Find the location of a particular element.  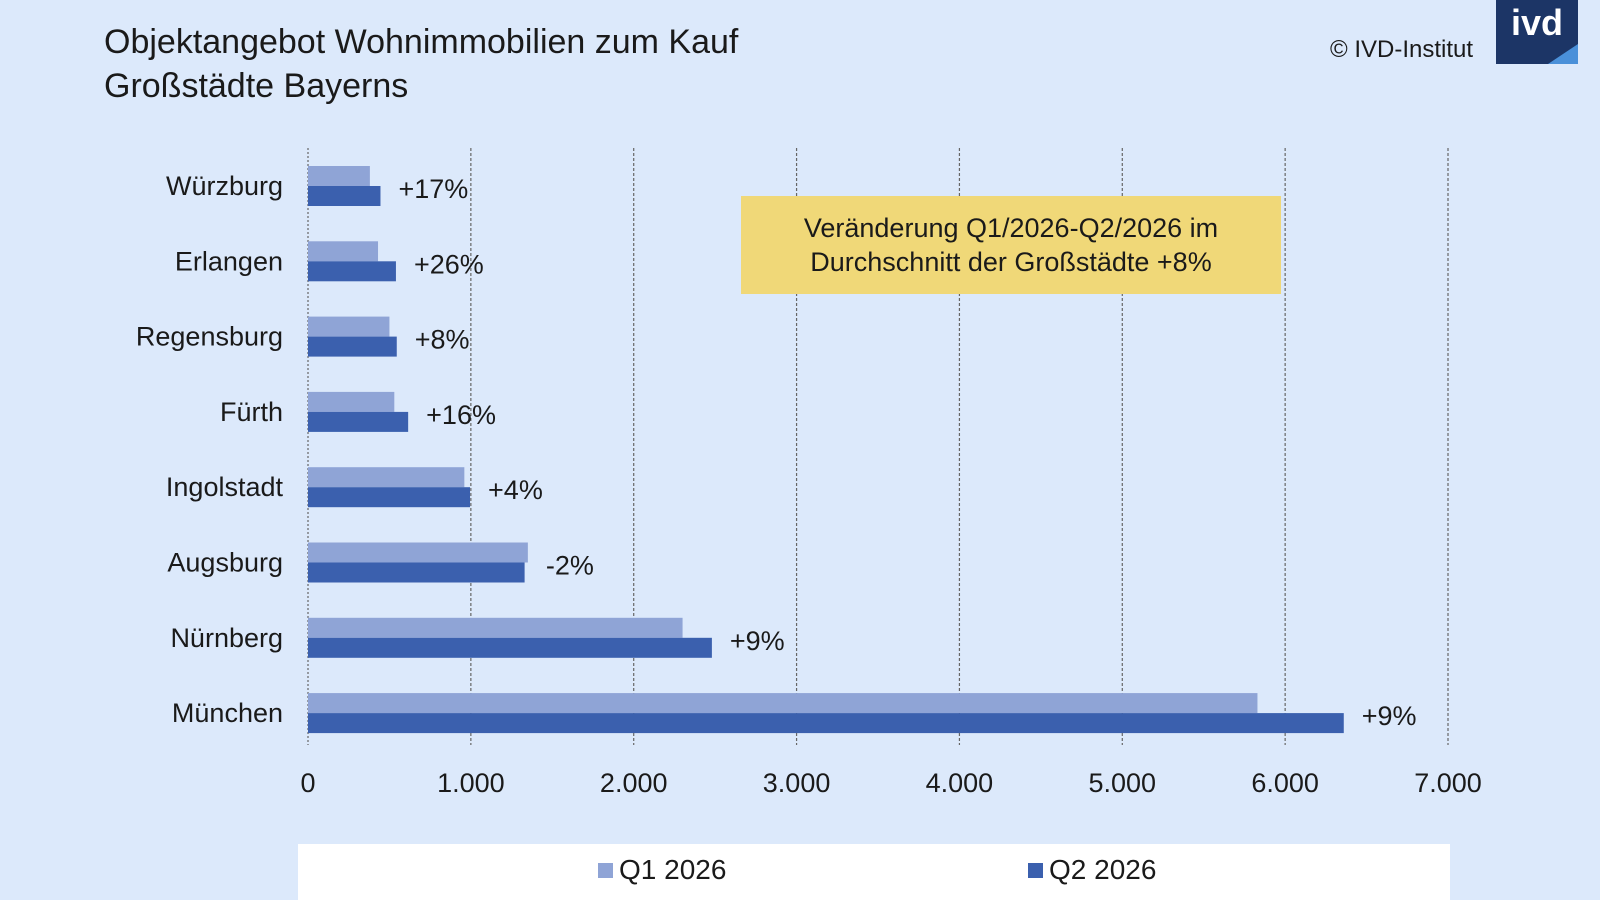

change-label: +16% is located at coordinates (461, 415).